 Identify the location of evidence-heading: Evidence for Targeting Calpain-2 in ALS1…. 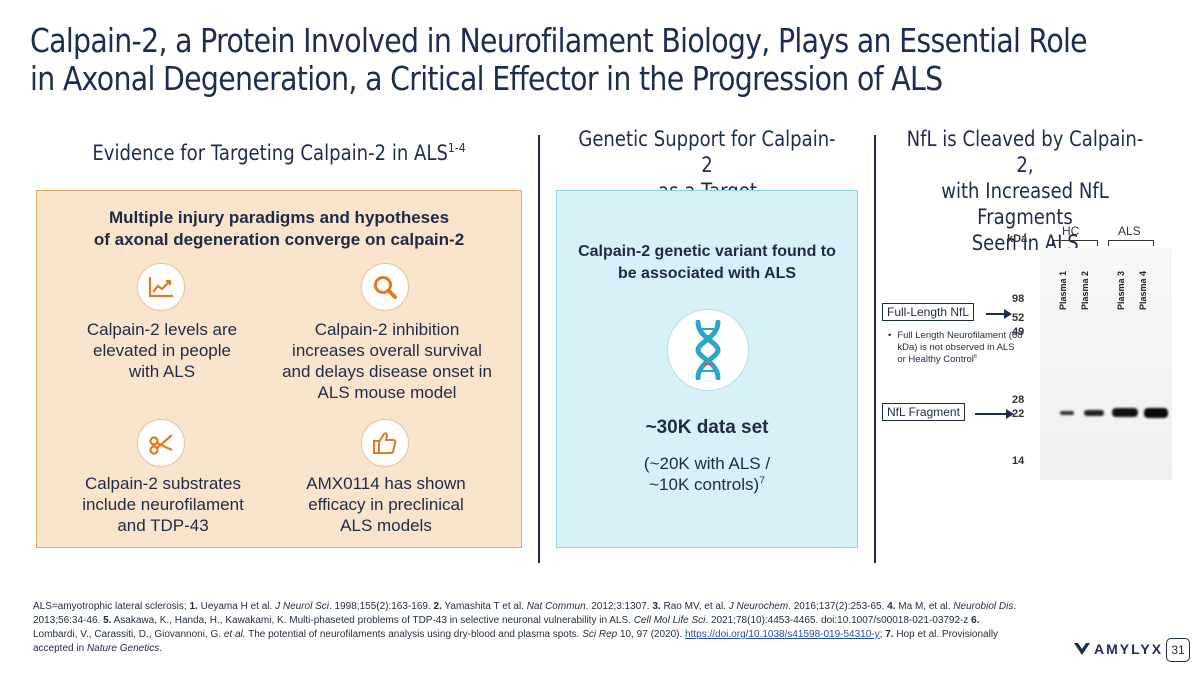
(279, 152).